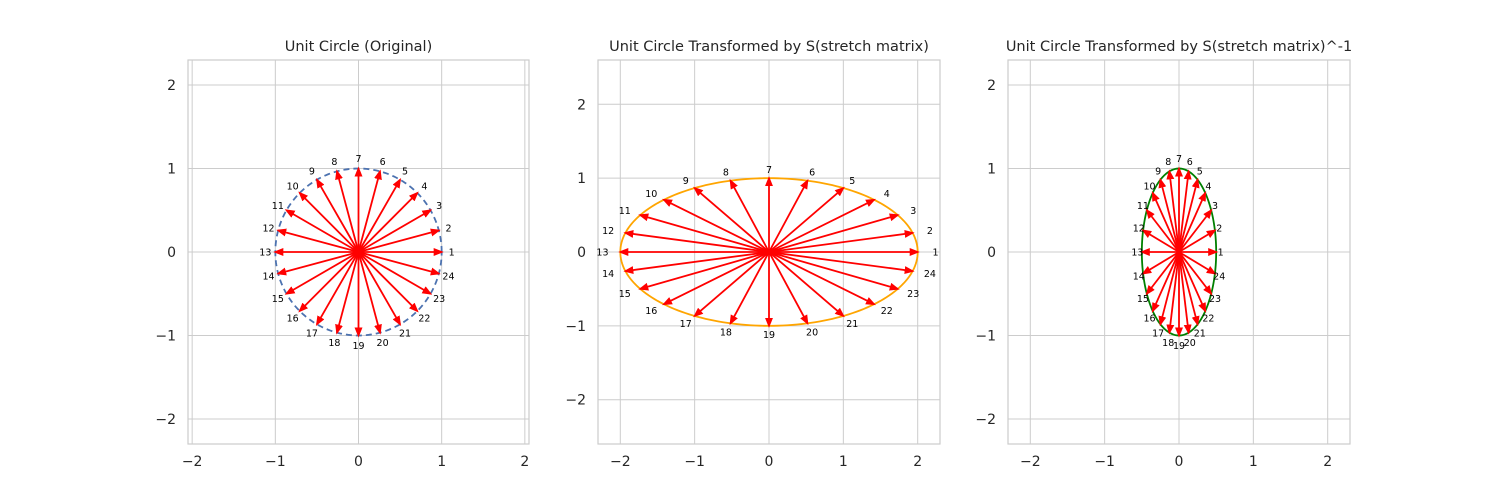  I want to click on y-tick-label: −1, so click(985, 336).